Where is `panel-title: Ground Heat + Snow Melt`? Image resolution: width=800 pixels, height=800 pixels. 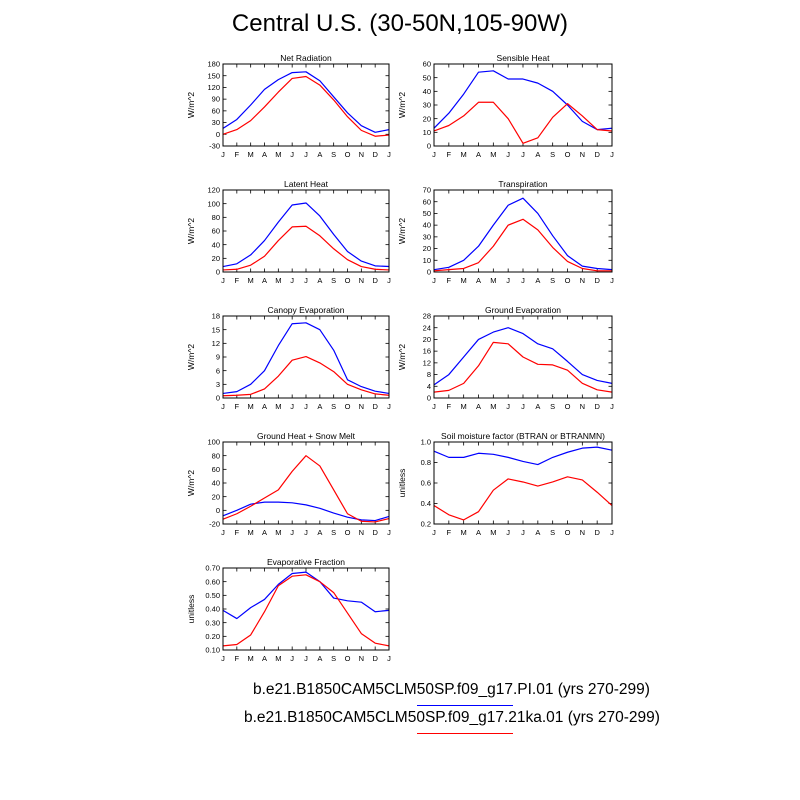 panel-title: Ground Heat + Snow Melt is located at coordinates (306, 436).